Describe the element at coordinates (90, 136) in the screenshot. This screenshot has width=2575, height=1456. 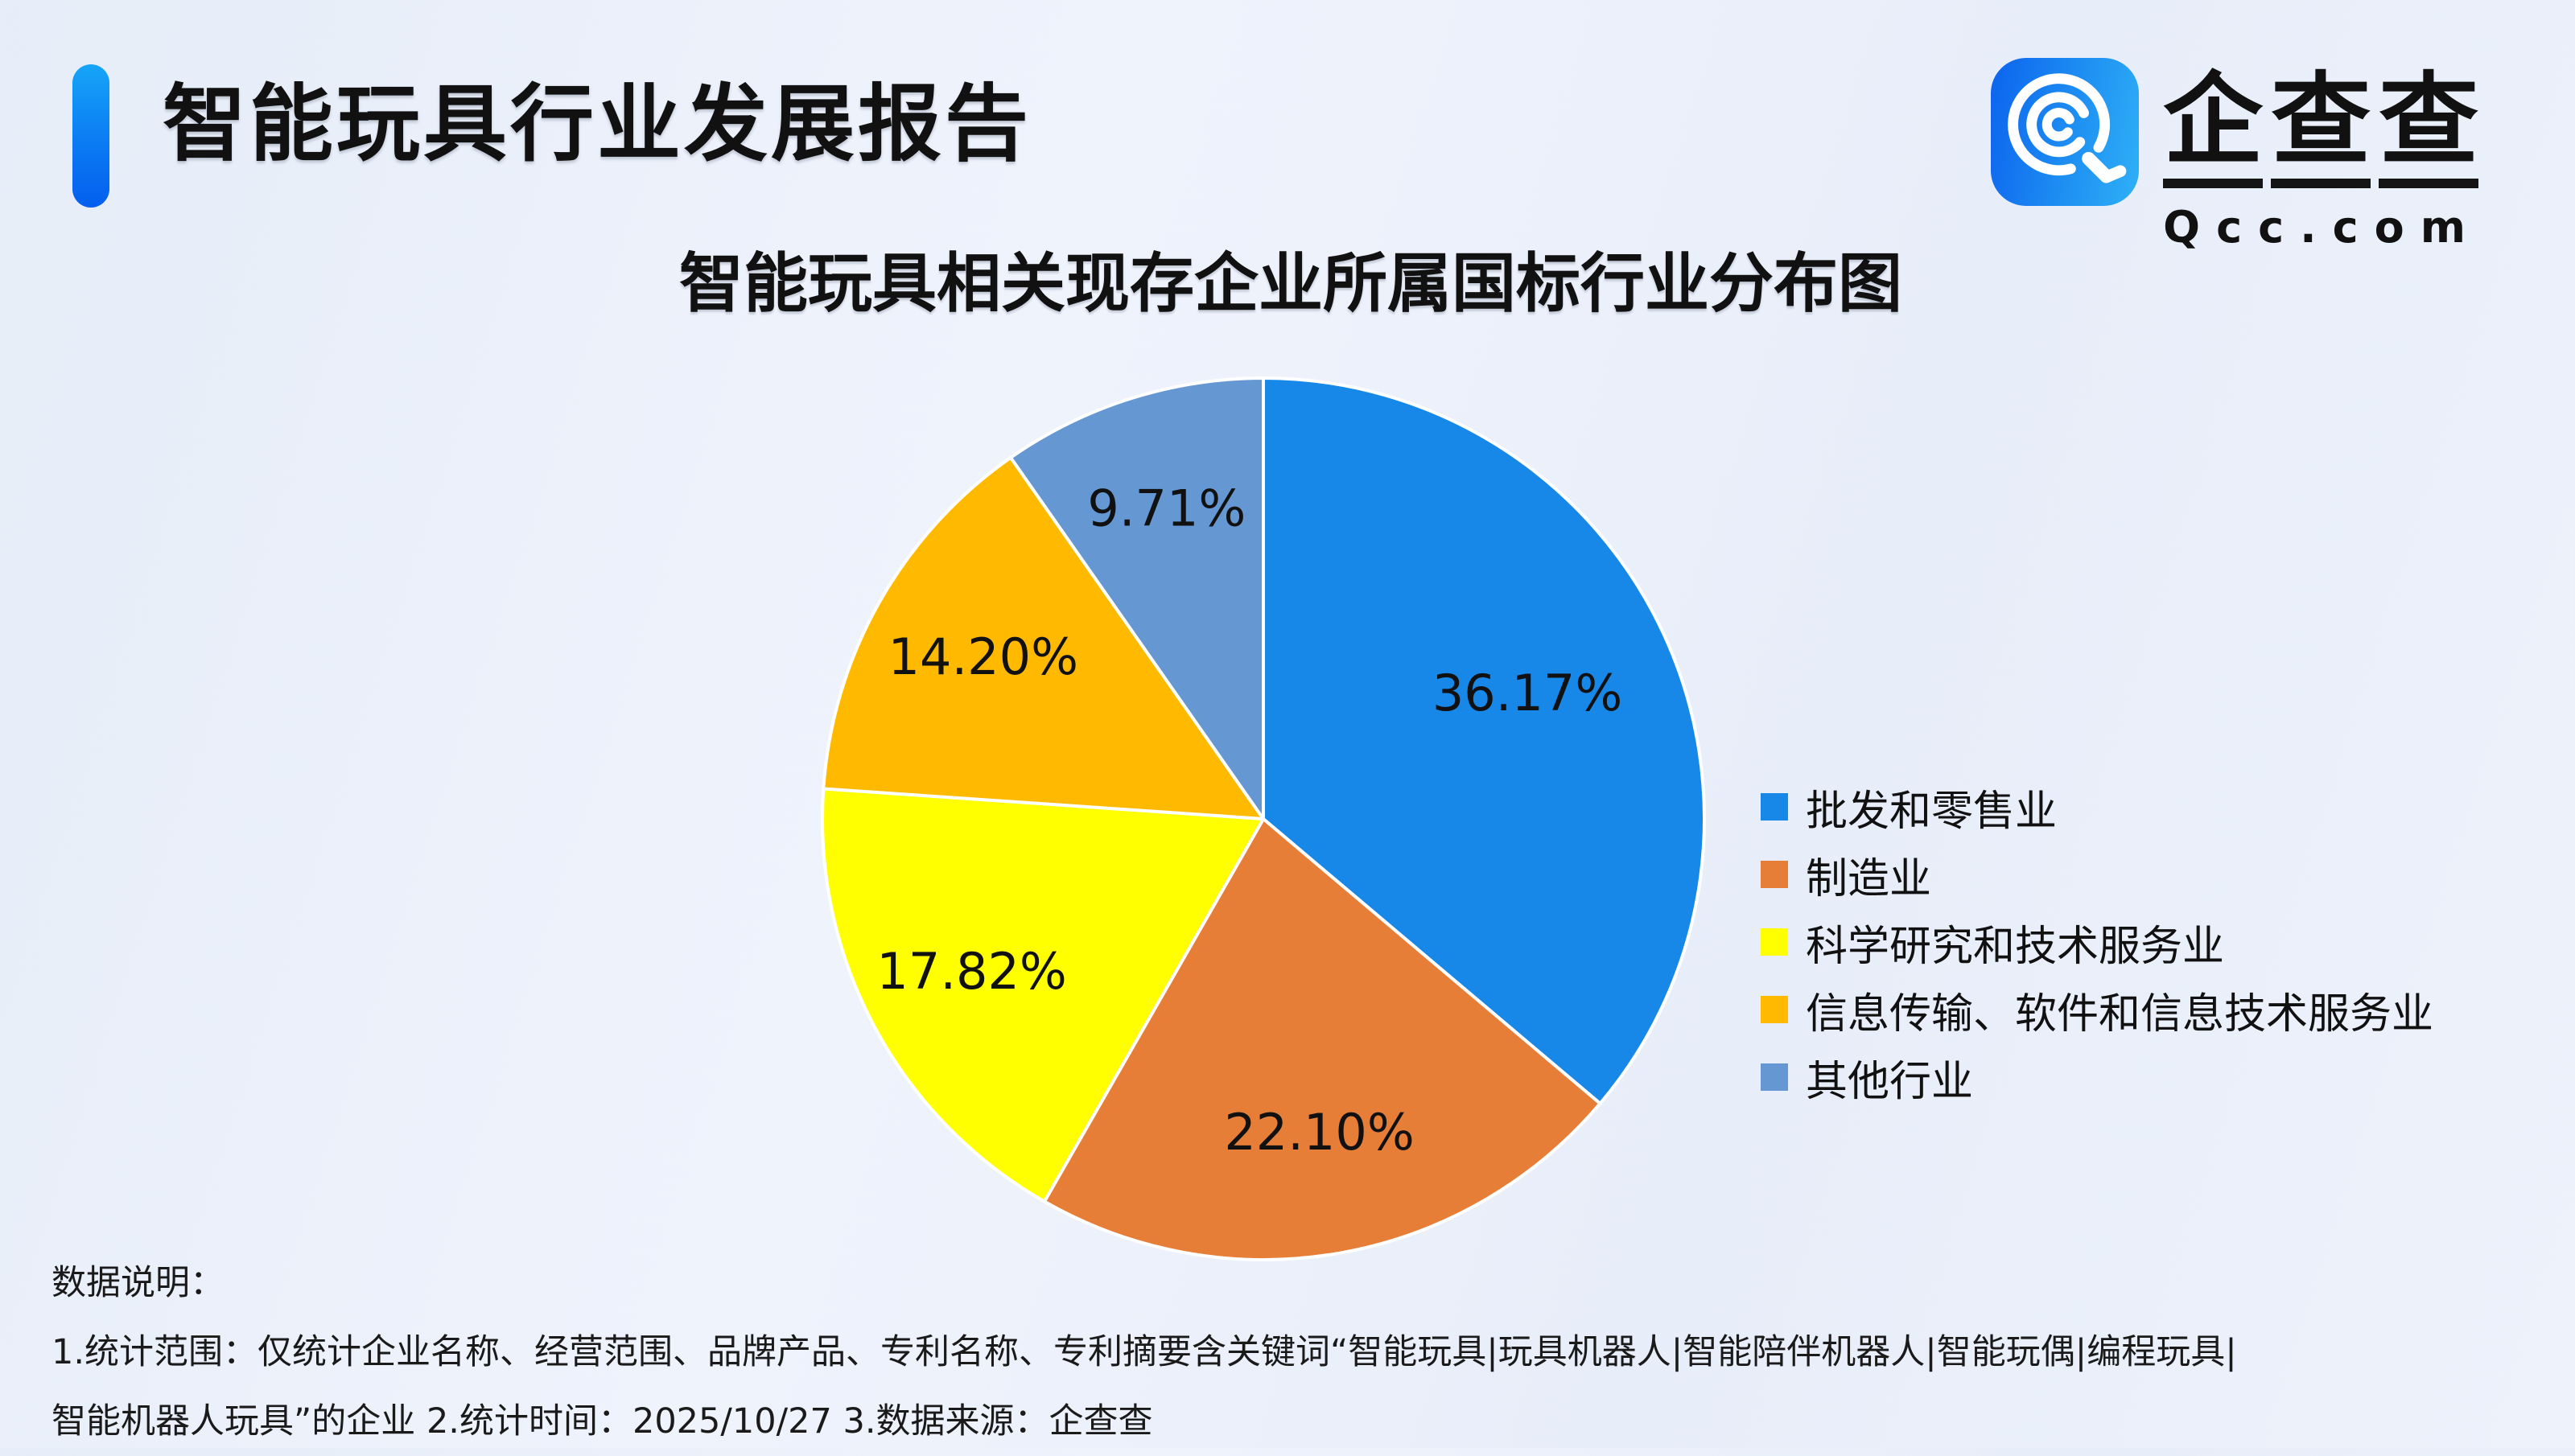
I see `title-accent-bar` at that location.